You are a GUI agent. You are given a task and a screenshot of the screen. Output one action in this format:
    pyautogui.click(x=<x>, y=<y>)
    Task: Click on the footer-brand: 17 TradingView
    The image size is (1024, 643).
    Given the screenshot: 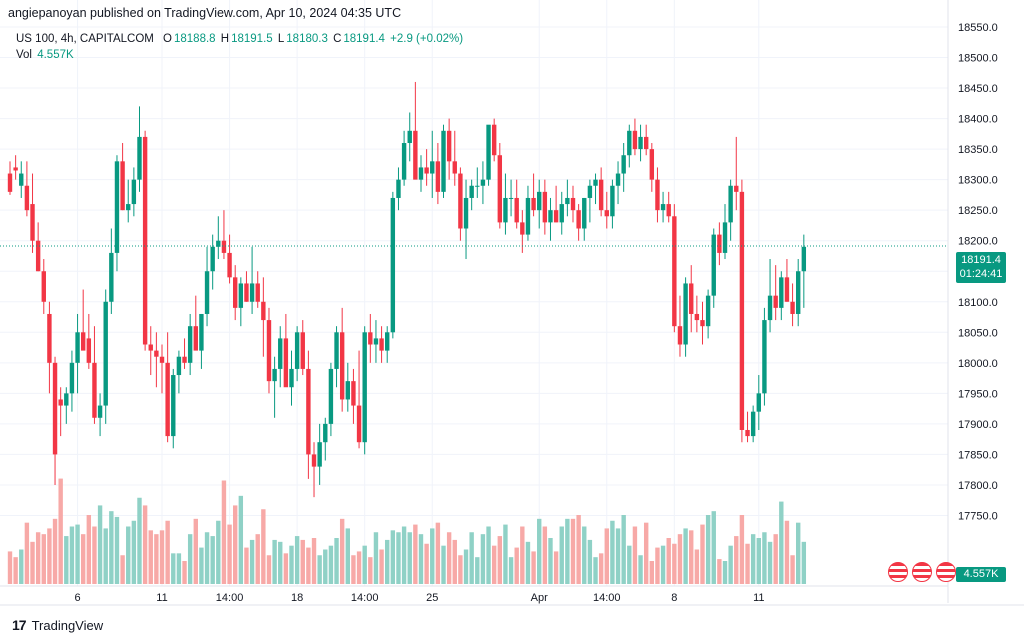 What is the action you would take?
    pyautogui.click(x=57, y=625)
    